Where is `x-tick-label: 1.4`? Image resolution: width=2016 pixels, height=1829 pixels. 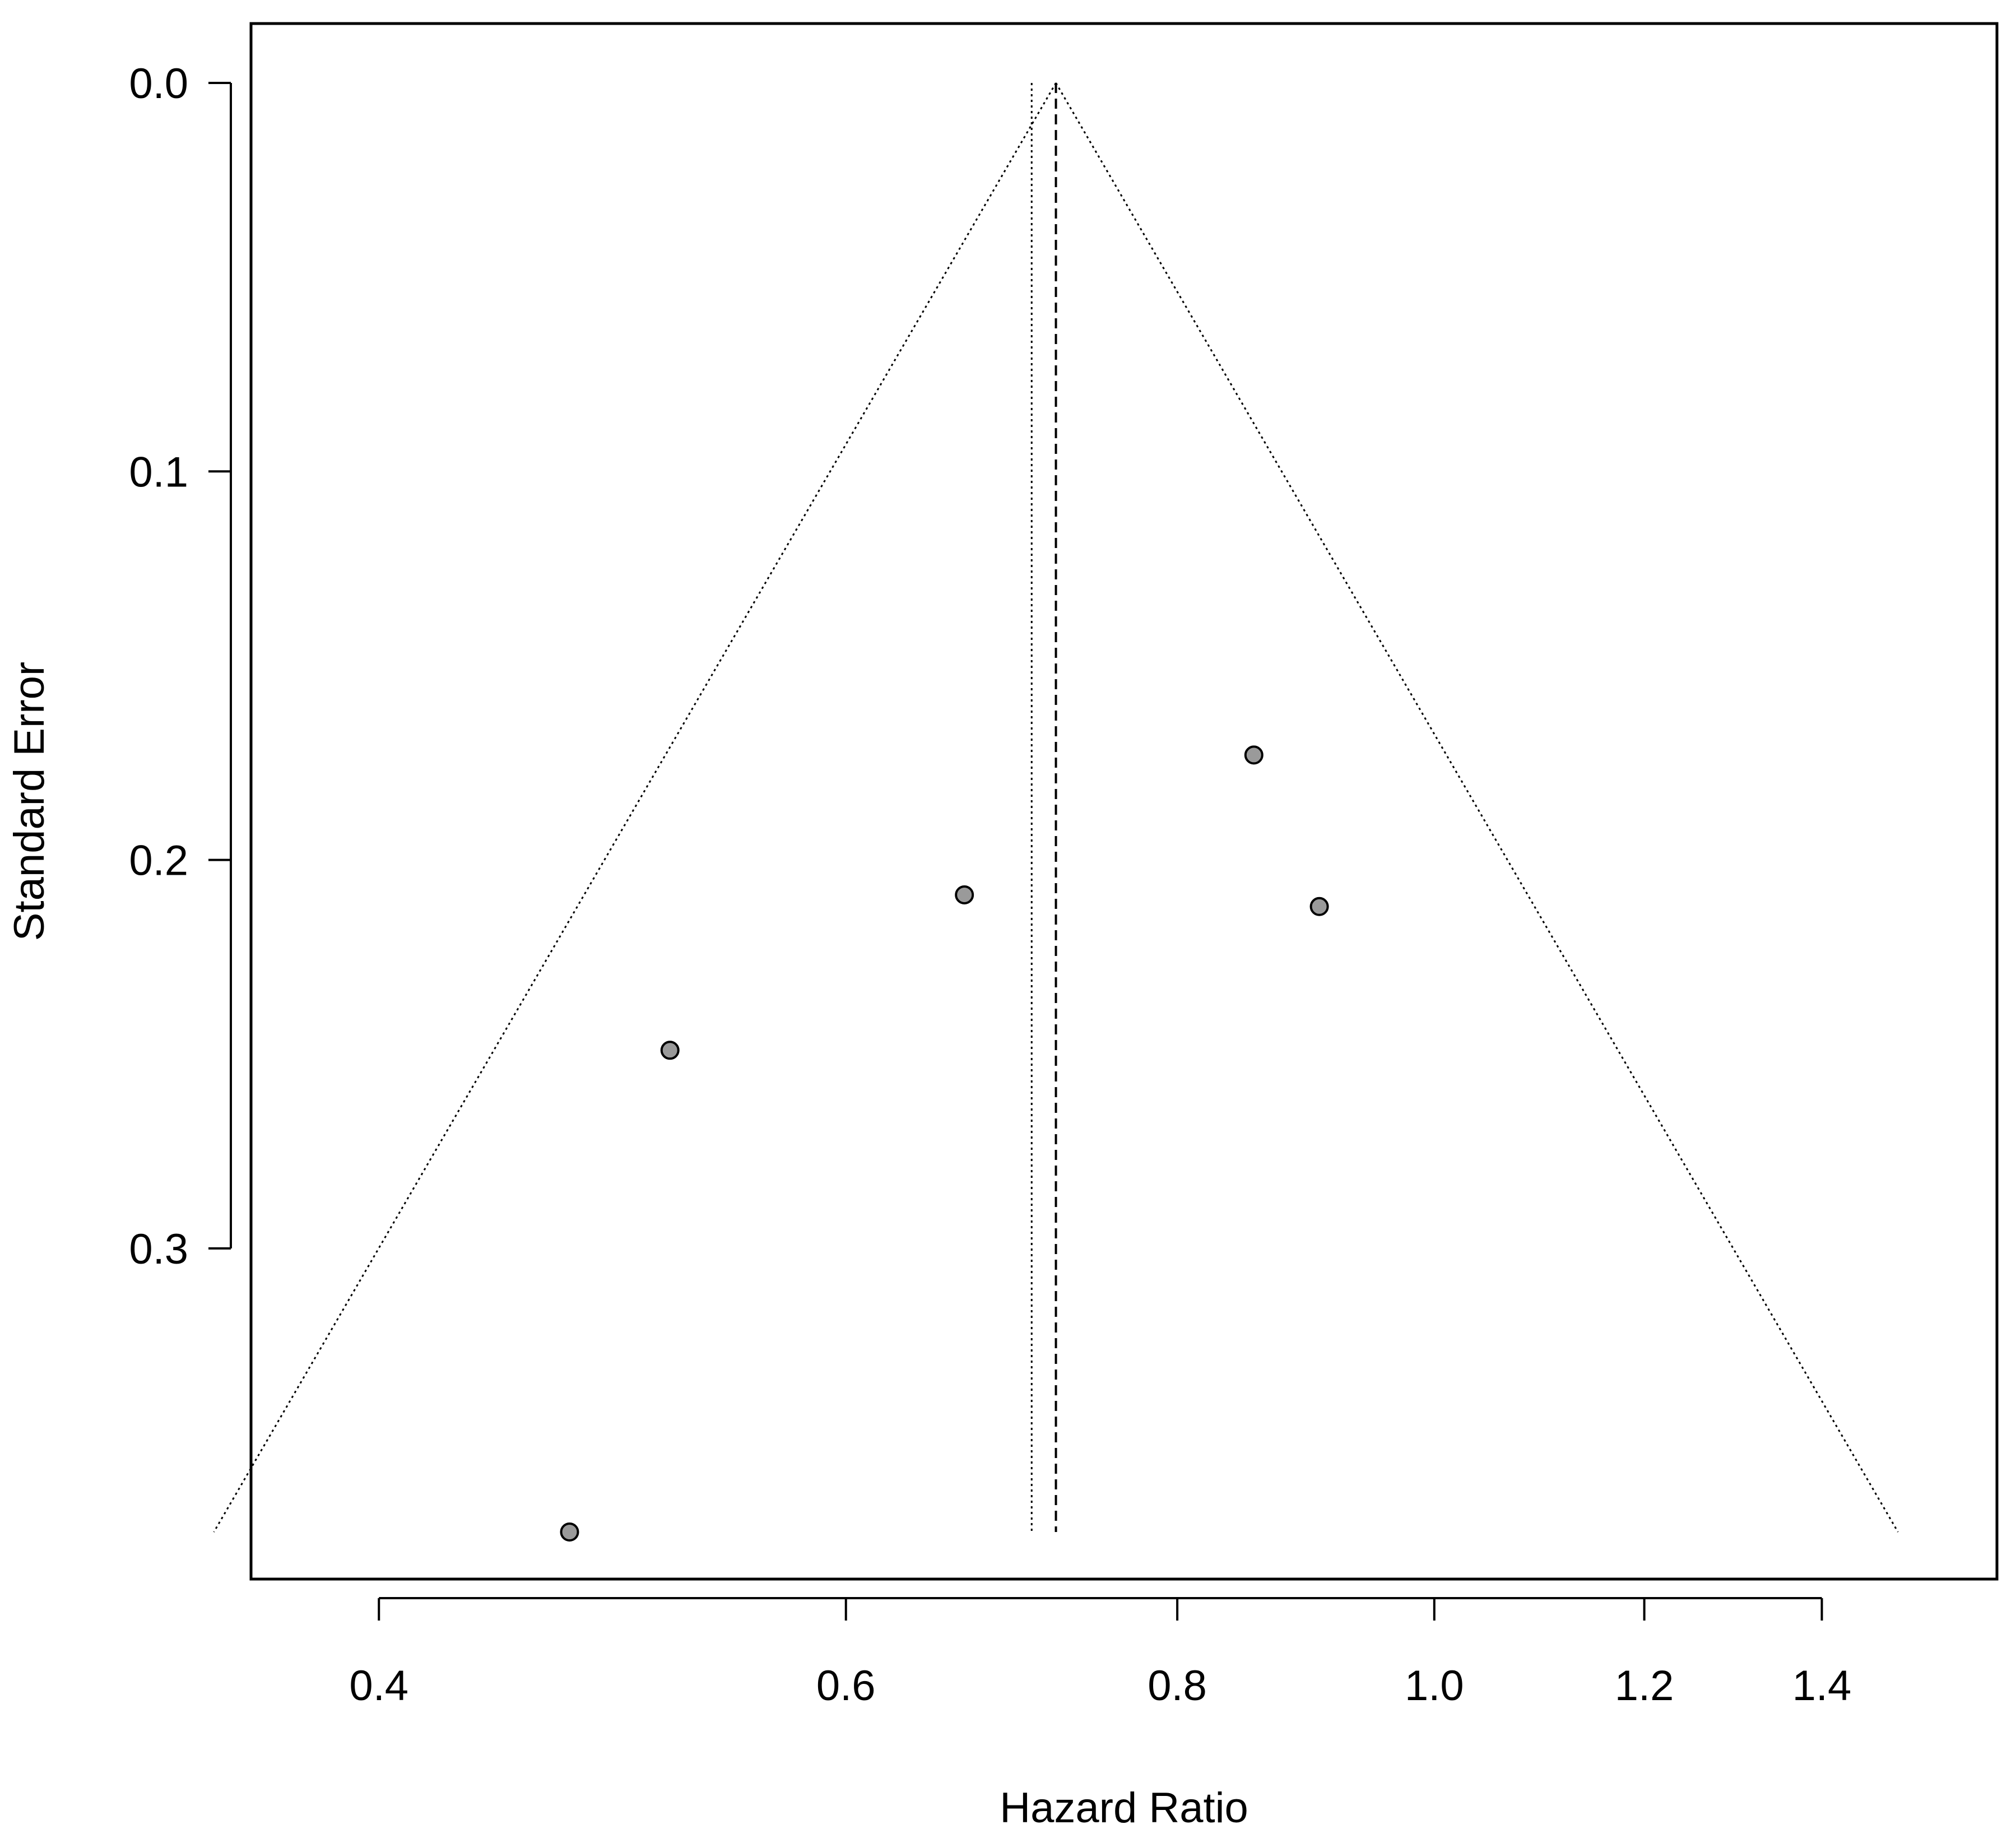 x-tick-label: 1.4 is located at coordinates (1822, 1686).